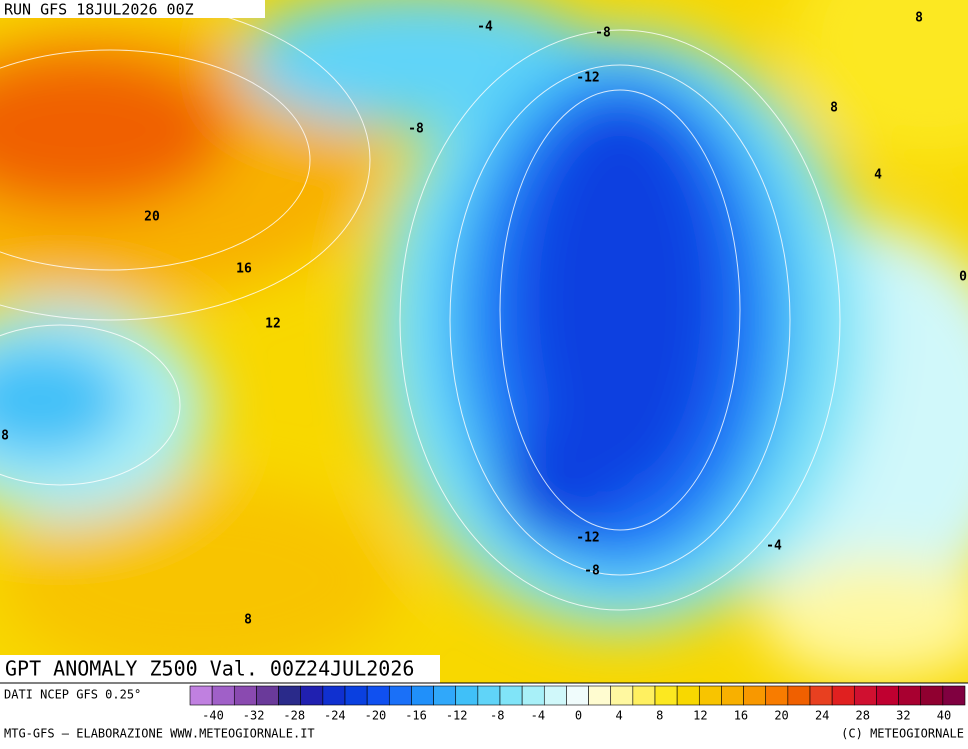  What do you see at coordinates (376, 716) in the screenshot?
I see `colorbar-tick-label: -20` at bounding box center [376, 716].